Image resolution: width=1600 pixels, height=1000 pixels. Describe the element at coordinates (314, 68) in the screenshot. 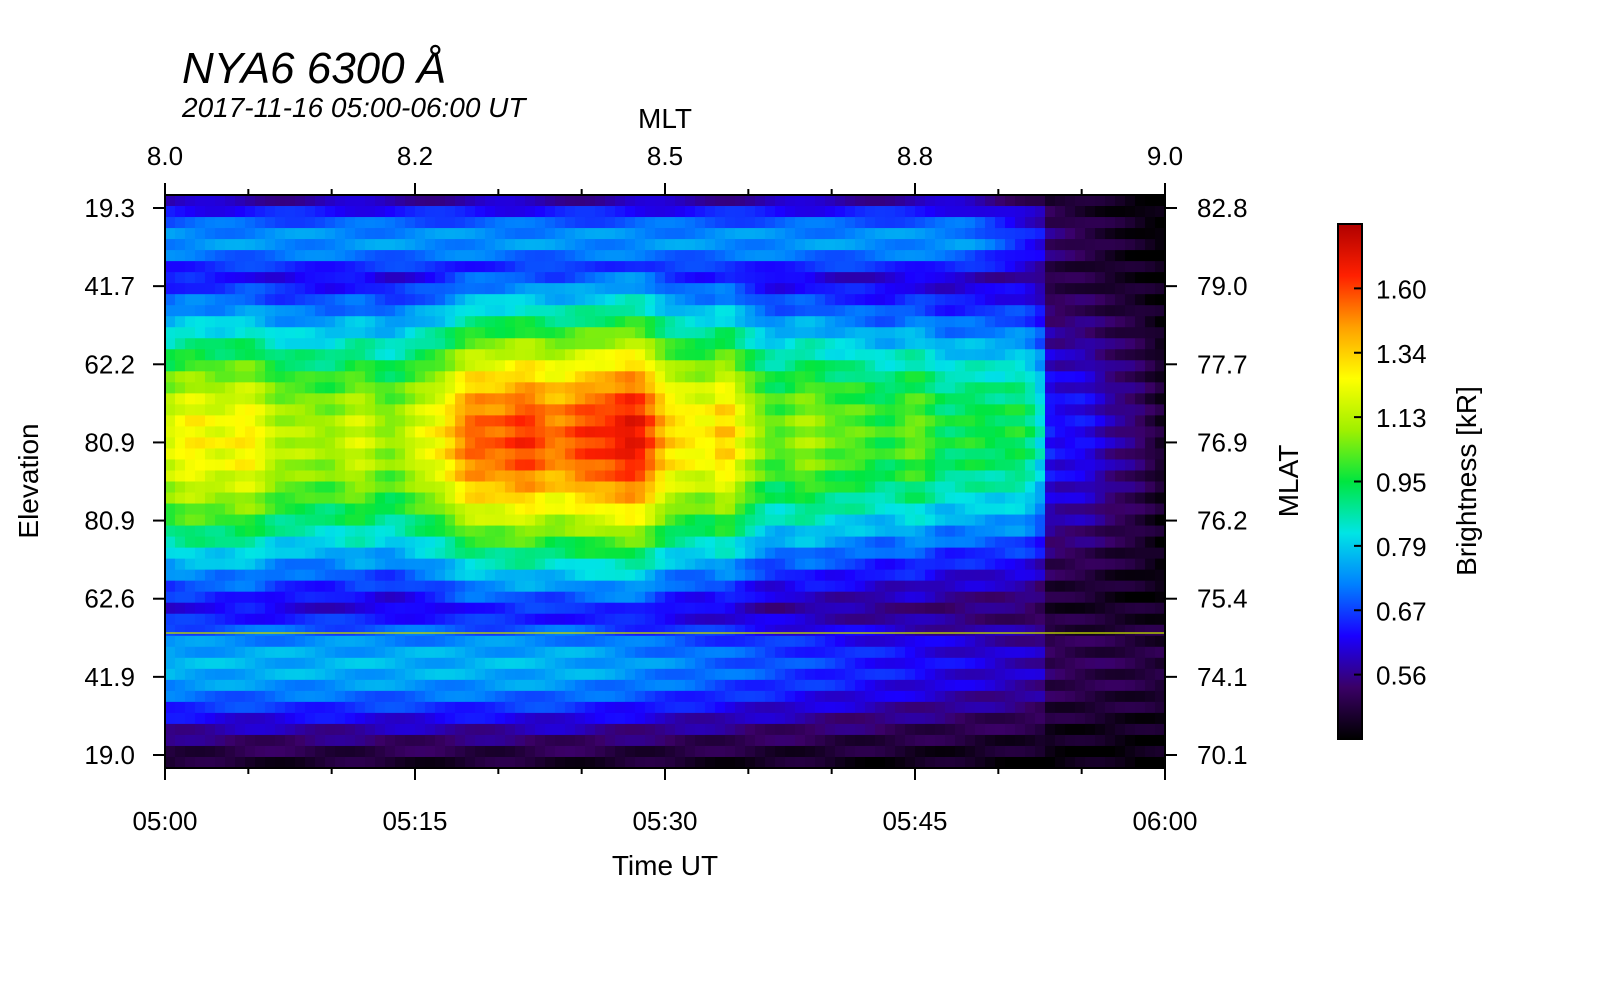

I see `chart-title: NYA6 6300 Å` at that location.